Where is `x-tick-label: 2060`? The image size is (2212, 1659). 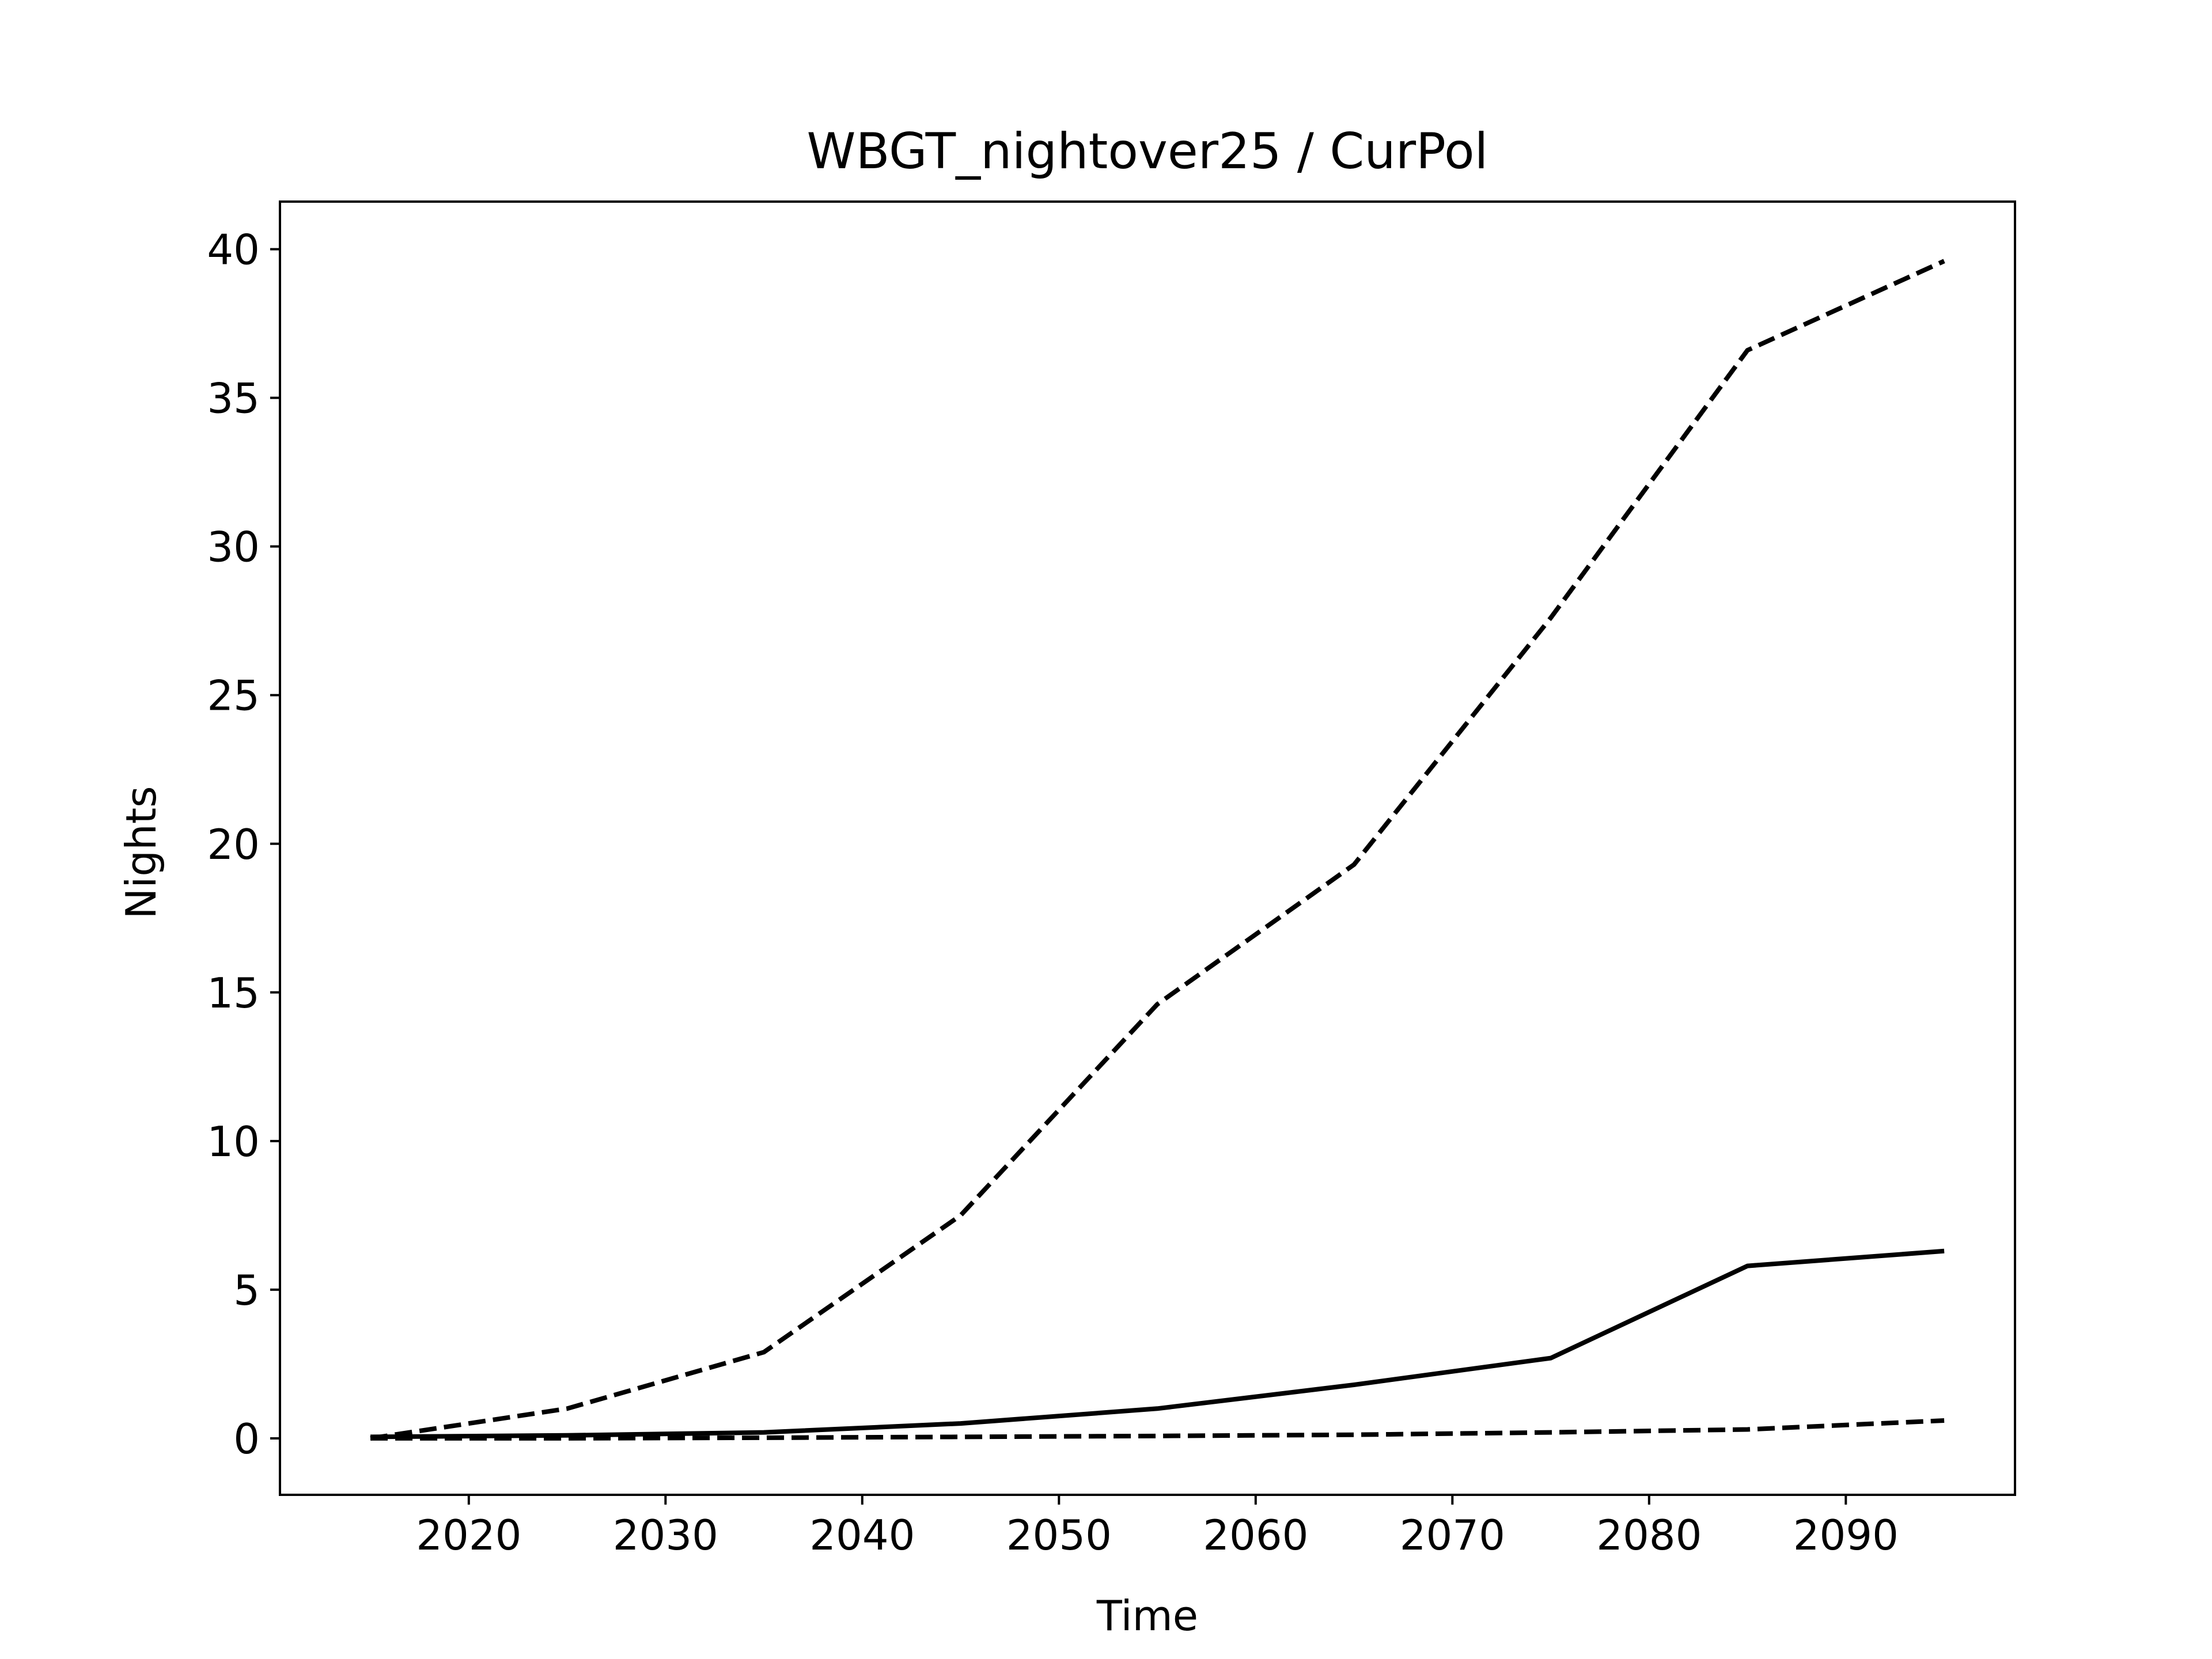
x-tick-label: 2060 is located at coordinates (1255, 1535).